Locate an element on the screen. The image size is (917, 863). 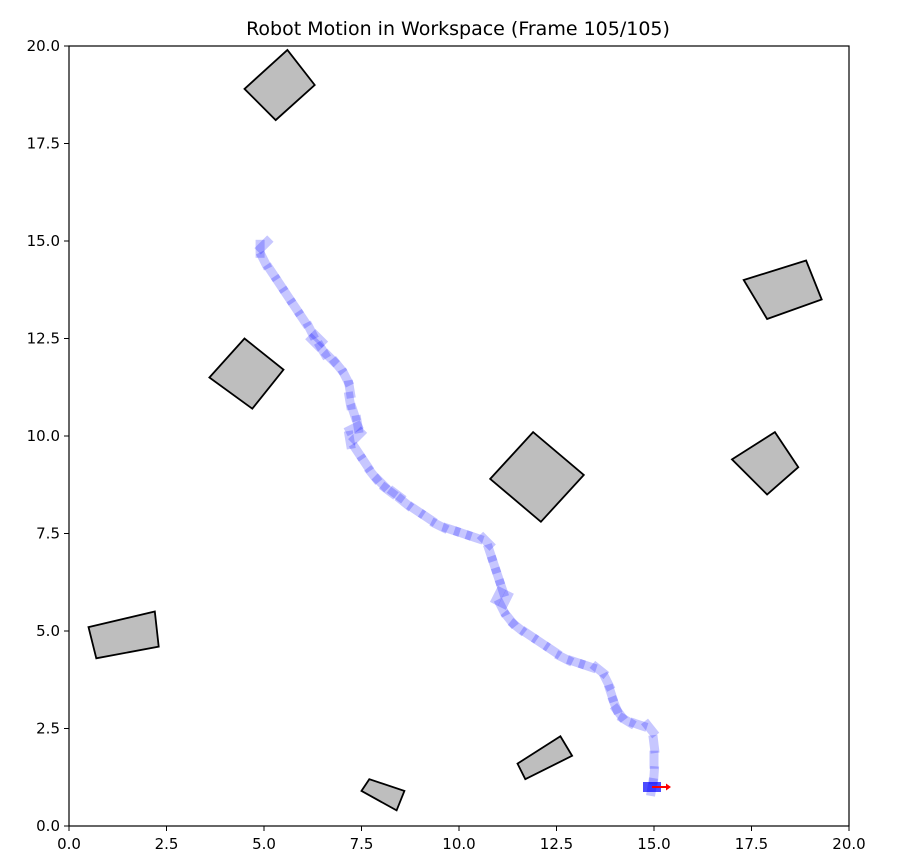
y-axis: 0.0 2.5 5.0 7.5 10.0 12.5 15.0 17.5 20.0 is located at coordinates (48, 436).